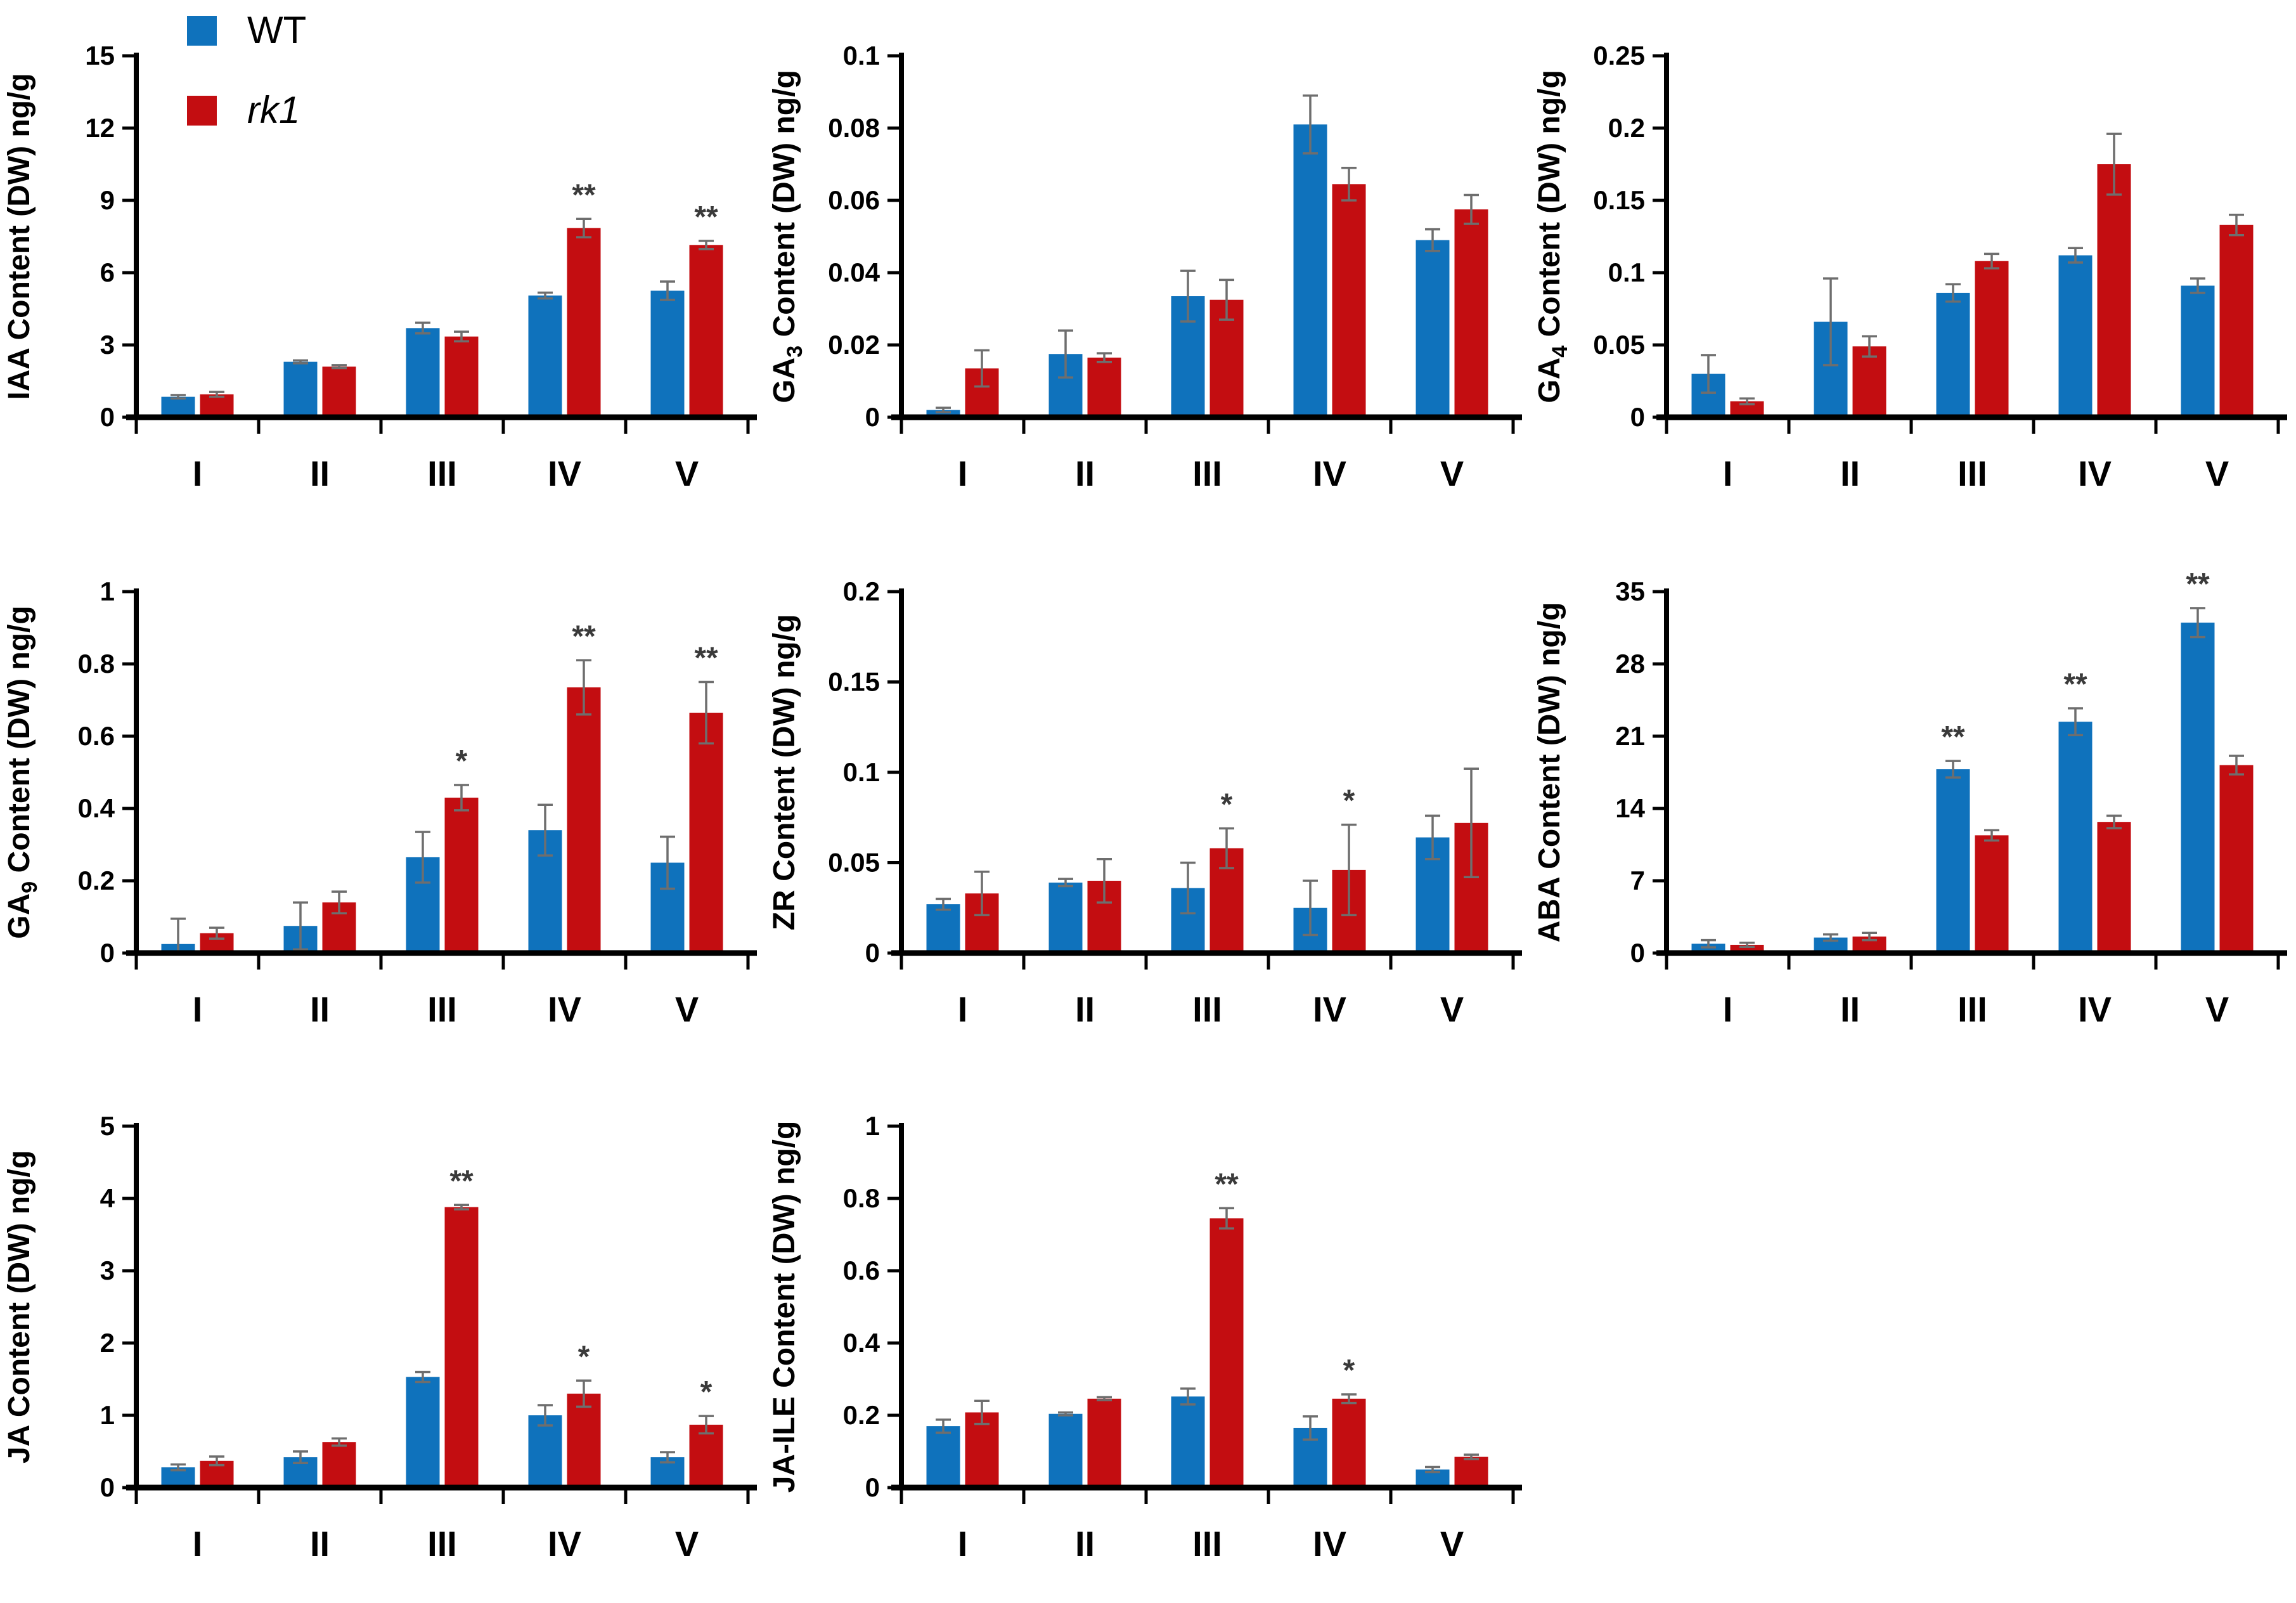 This screenshot has width=2296, height=1603. I want to click on sig-mark-rk1-IV: **, so click(584, 195).